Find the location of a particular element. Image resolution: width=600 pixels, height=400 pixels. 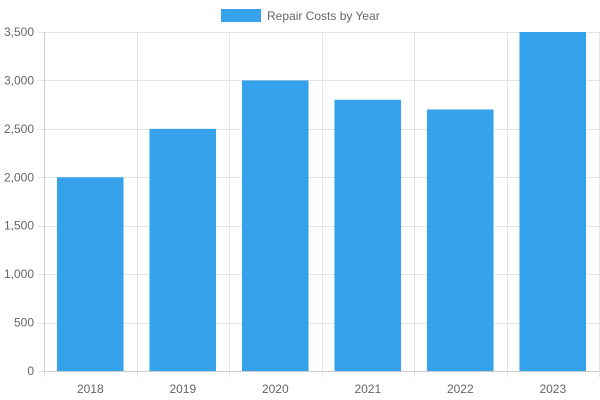

bar-2018 is located at coordinates (90, 274).